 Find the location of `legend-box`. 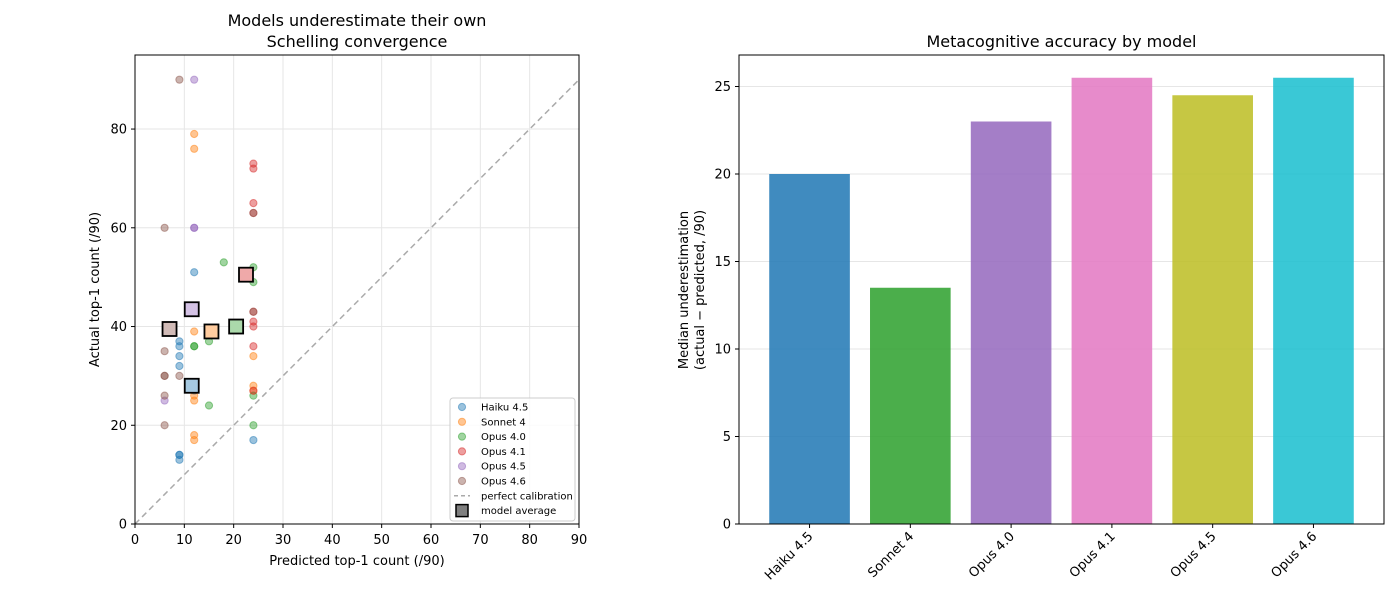

legend-box is located at coordinates (512, 459).